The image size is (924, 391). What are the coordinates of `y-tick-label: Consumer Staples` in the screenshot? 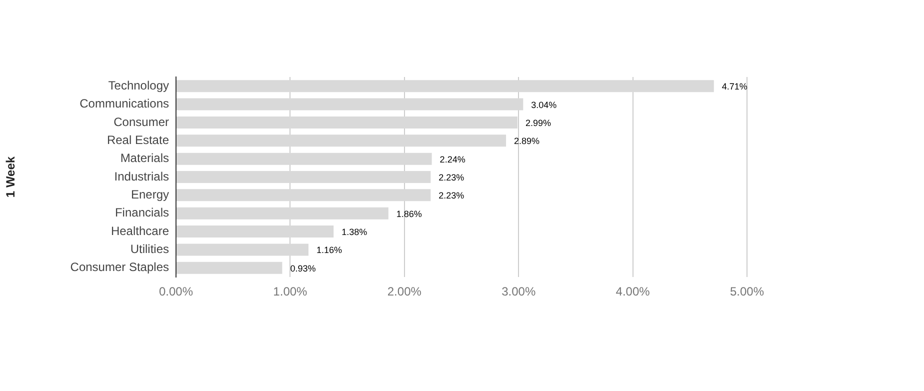 It's located at (119, 267).